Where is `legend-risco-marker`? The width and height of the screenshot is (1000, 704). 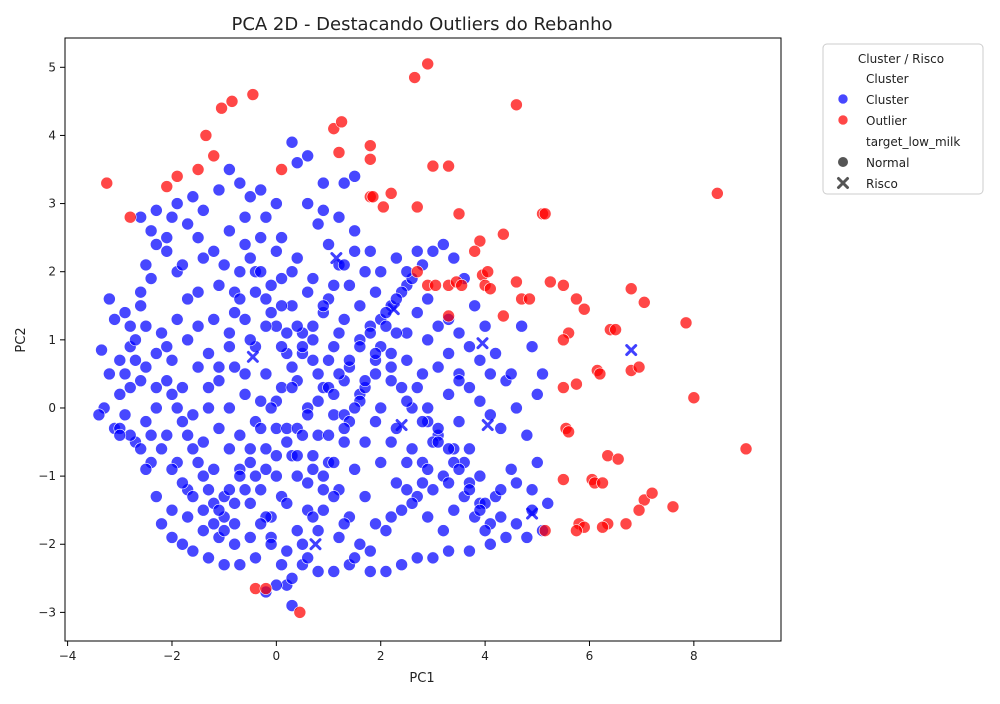 legend-risco-marker is located at coordinates (843, 183).